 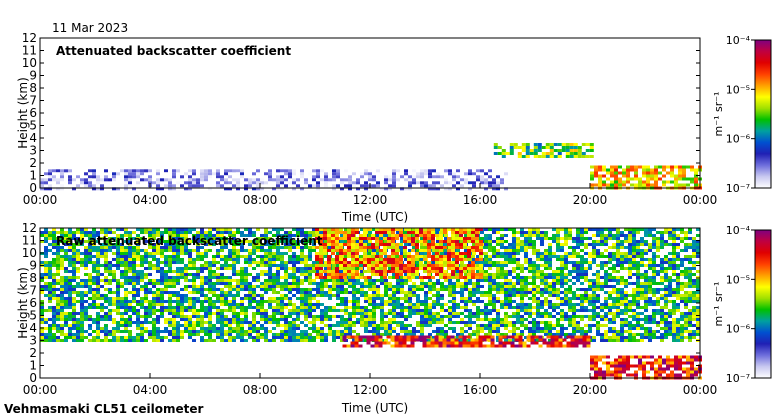 I want to click on x-ticks-1: 00:00 04:00 08:00 12:00 16:00 20:00 00:00, so click(x=370, y=195).